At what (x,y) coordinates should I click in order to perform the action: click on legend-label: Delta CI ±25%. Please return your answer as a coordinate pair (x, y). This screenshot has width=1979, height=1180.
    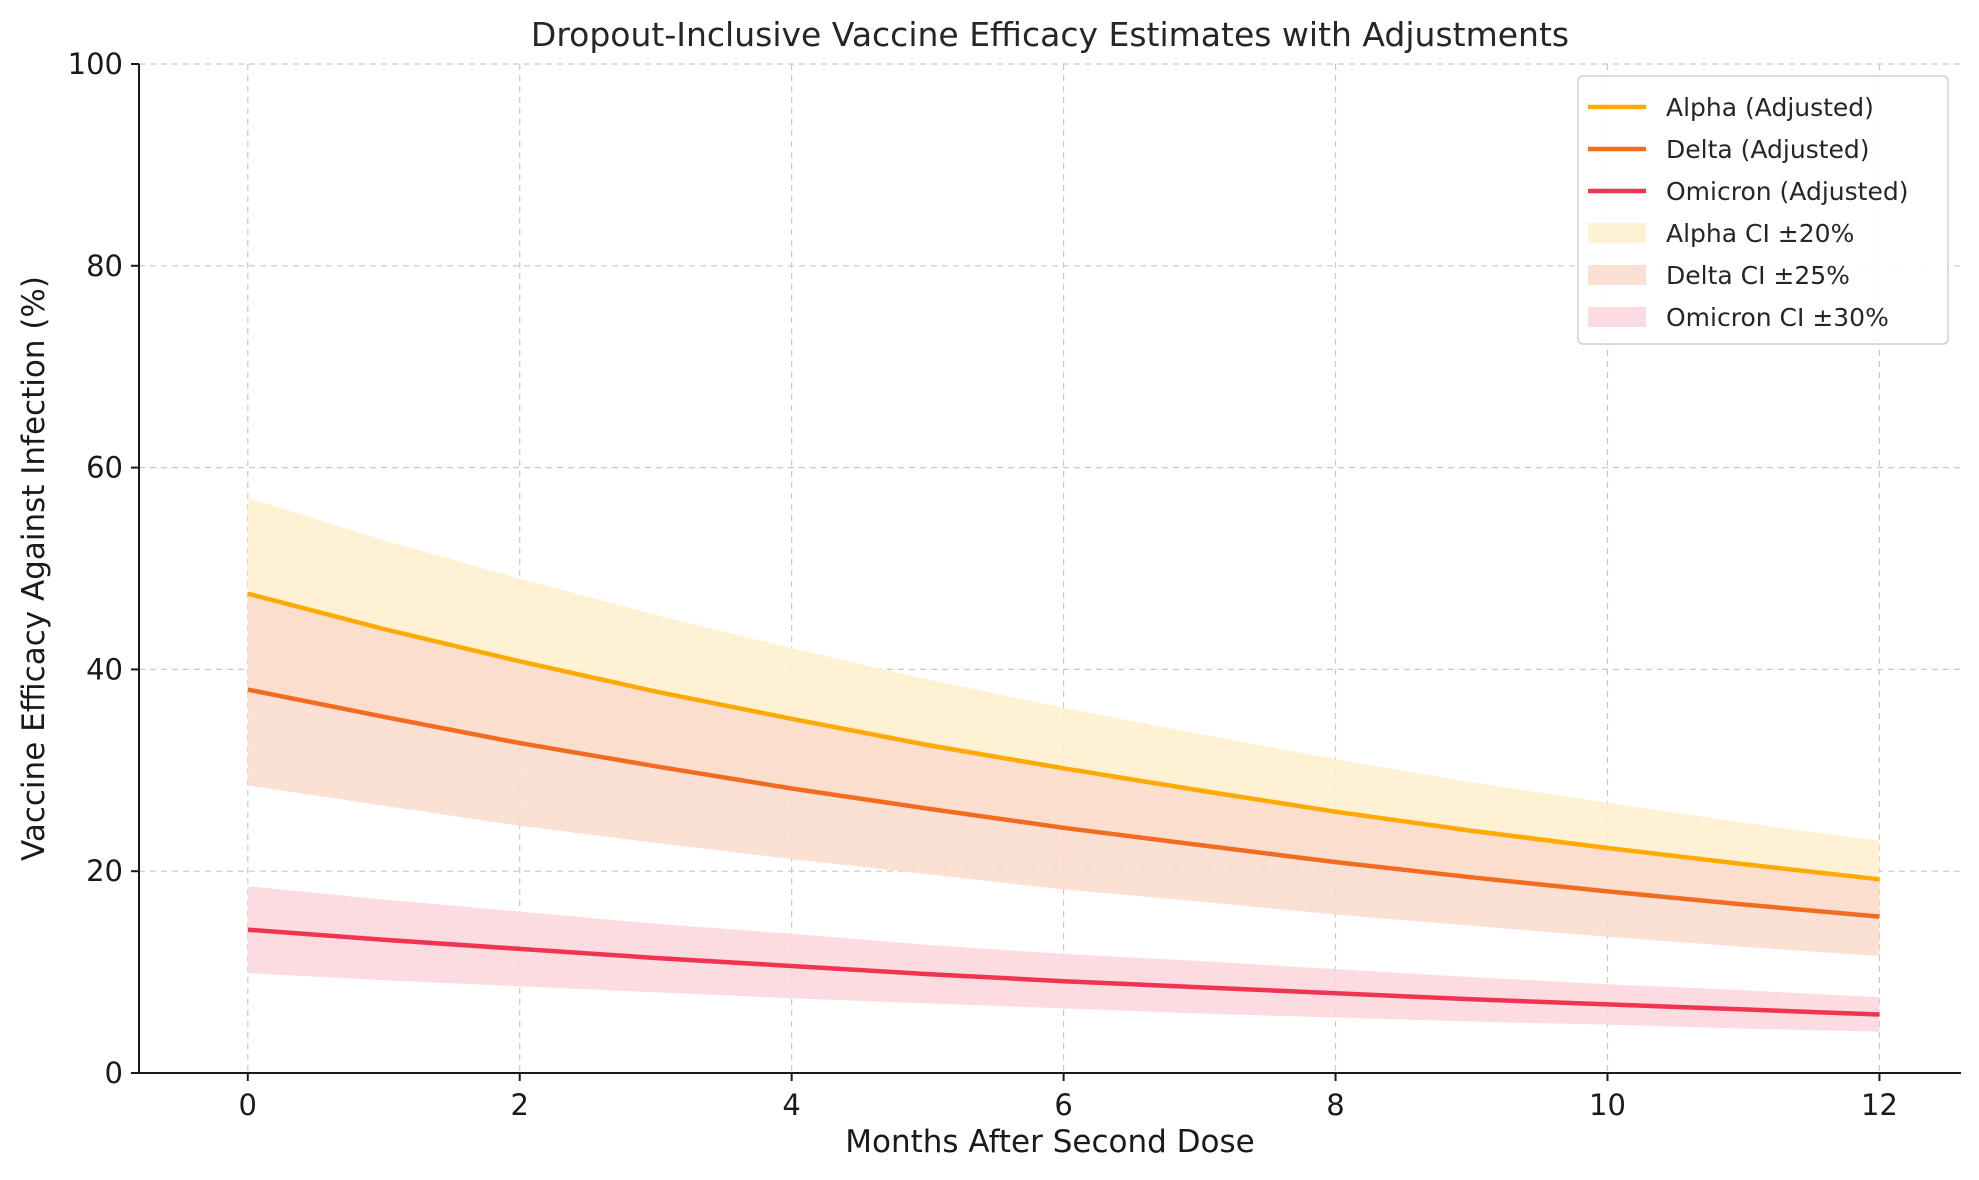
    Looking at the image, I should click on (1758, 275).